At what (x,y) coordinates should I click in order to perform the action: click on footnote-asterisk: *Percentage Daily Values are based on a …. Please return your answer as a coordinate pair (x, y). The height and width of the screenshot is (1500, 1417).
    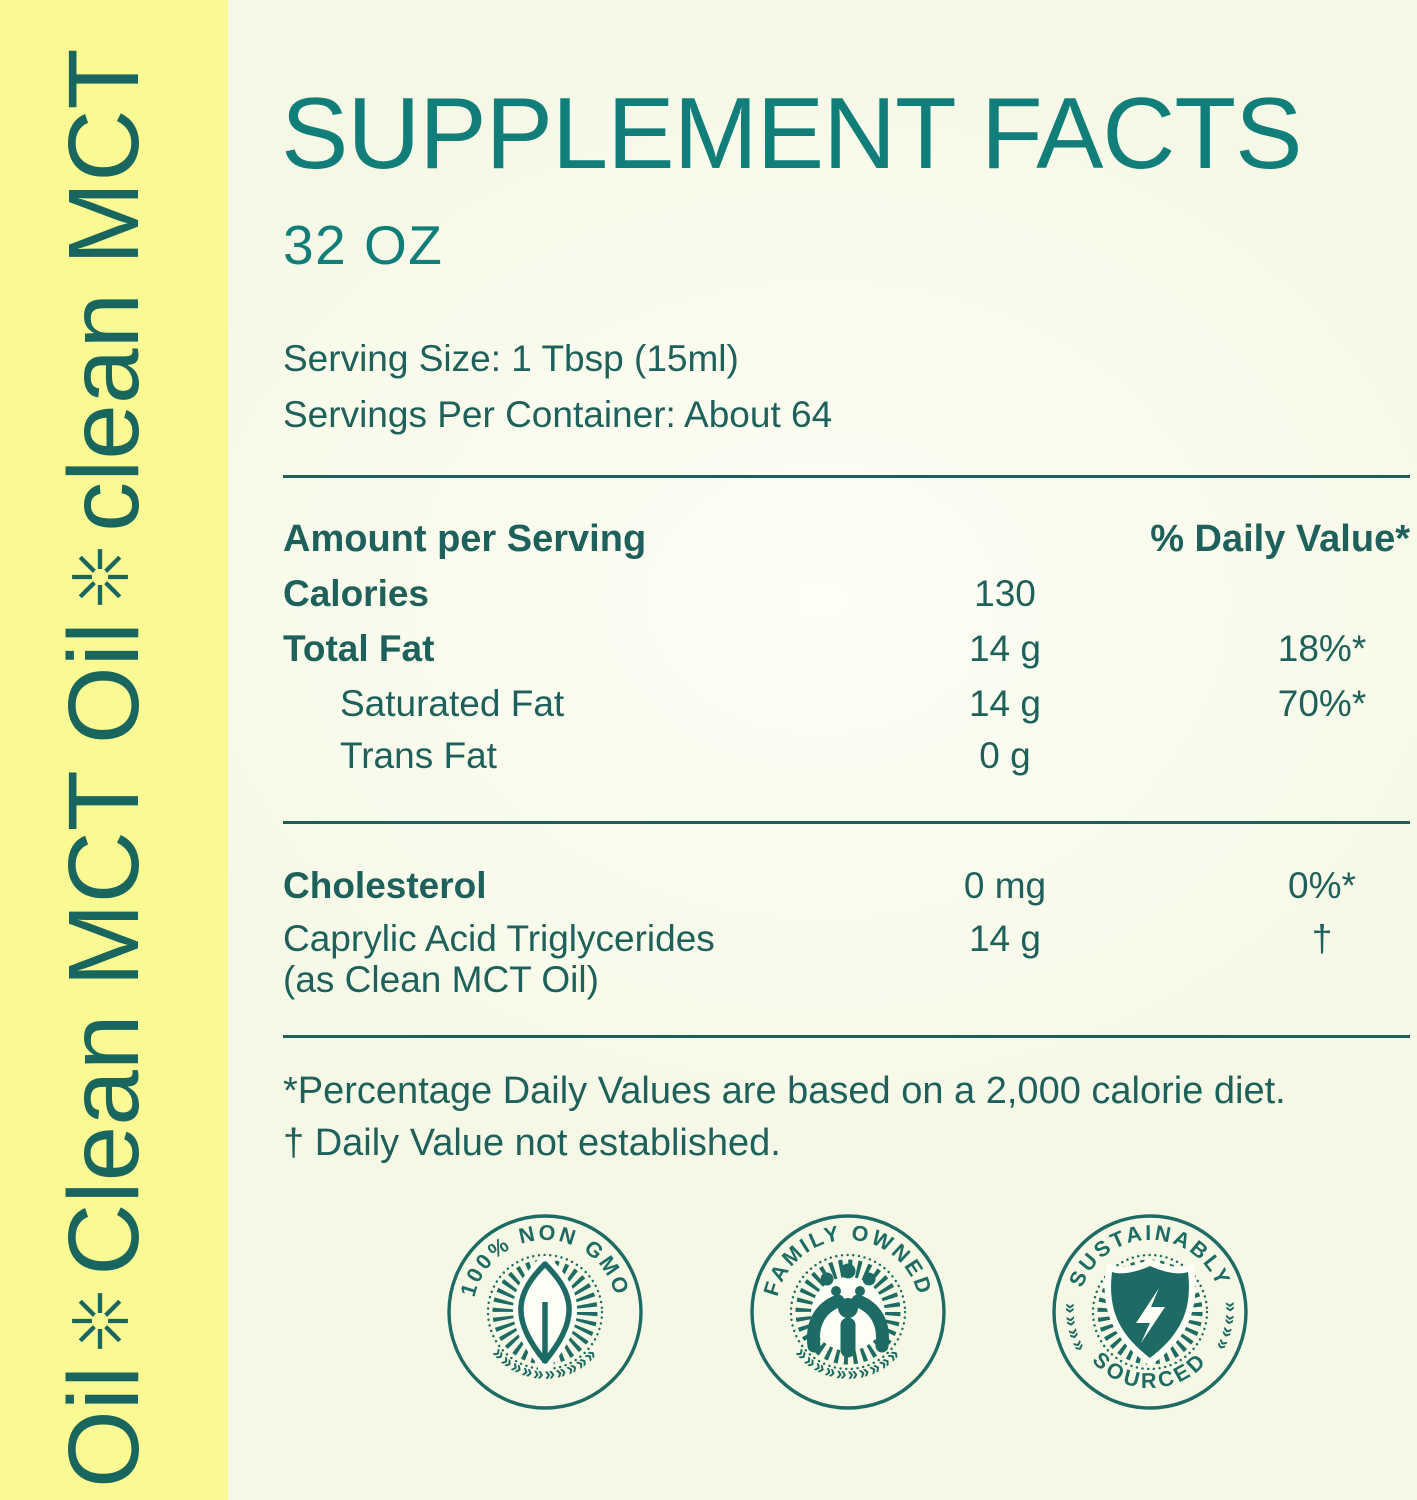
    Looking at the image, I should click on (784, 1091).